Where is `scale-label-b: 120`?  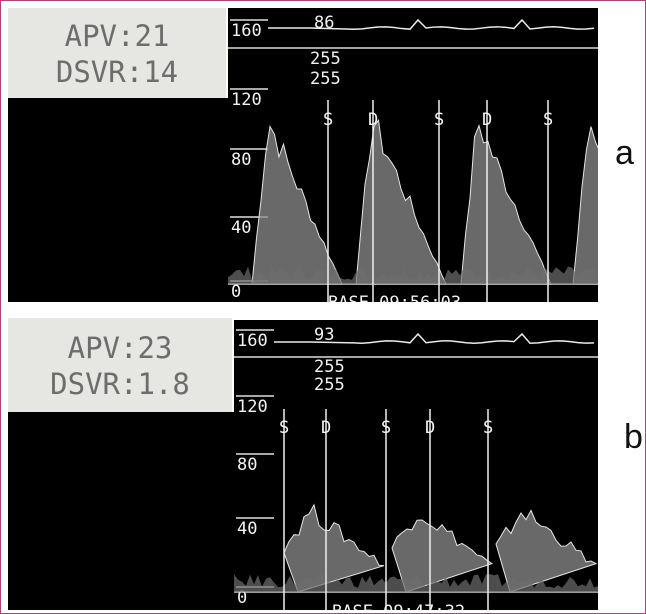
scale-label-b: 120 is located at coordinates (252, 407).